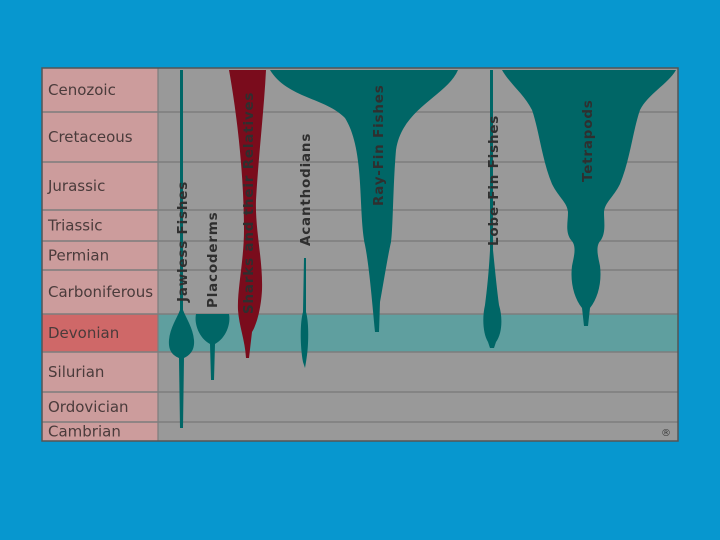 Image resolution: width=720 pixels, height=540 pixels. I want to click on period-label: Cambrian, so click(84, 432).